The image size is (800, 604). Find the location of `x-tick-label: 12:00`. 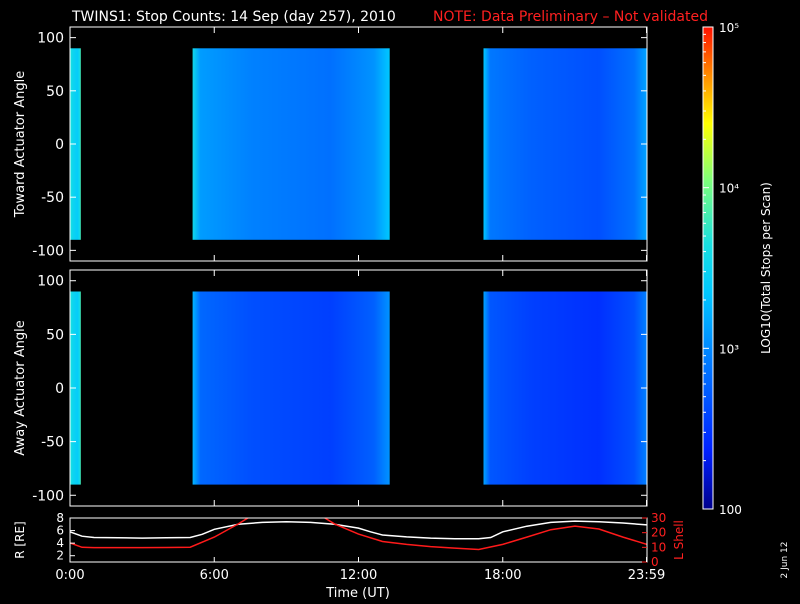

x-tick-label: 12:00 is located at coordinates (358, 575).